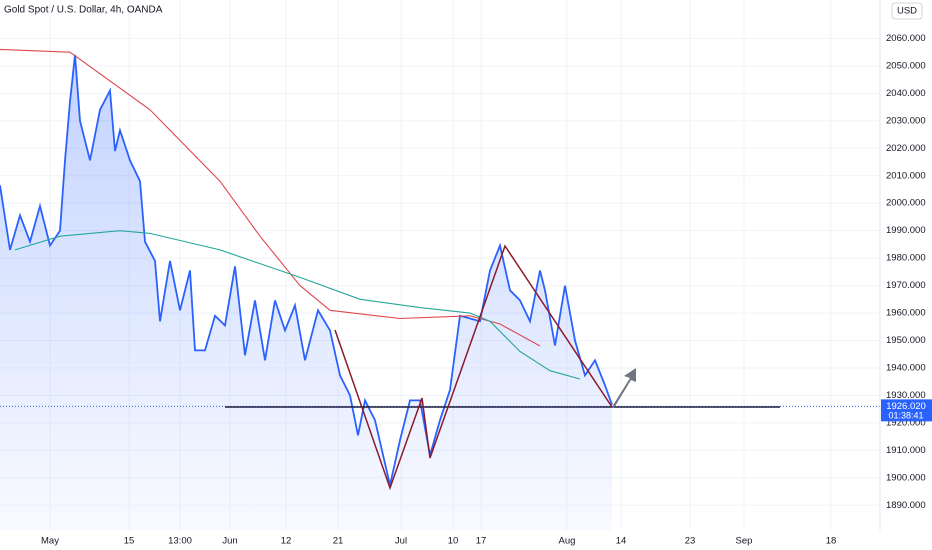  What do you see at coordinates (83, 10) in the screenshot?
I see `chart-title: Gold Spot / U.S. Dollar, 4h, OANDA` at bounding box center [83, 10].